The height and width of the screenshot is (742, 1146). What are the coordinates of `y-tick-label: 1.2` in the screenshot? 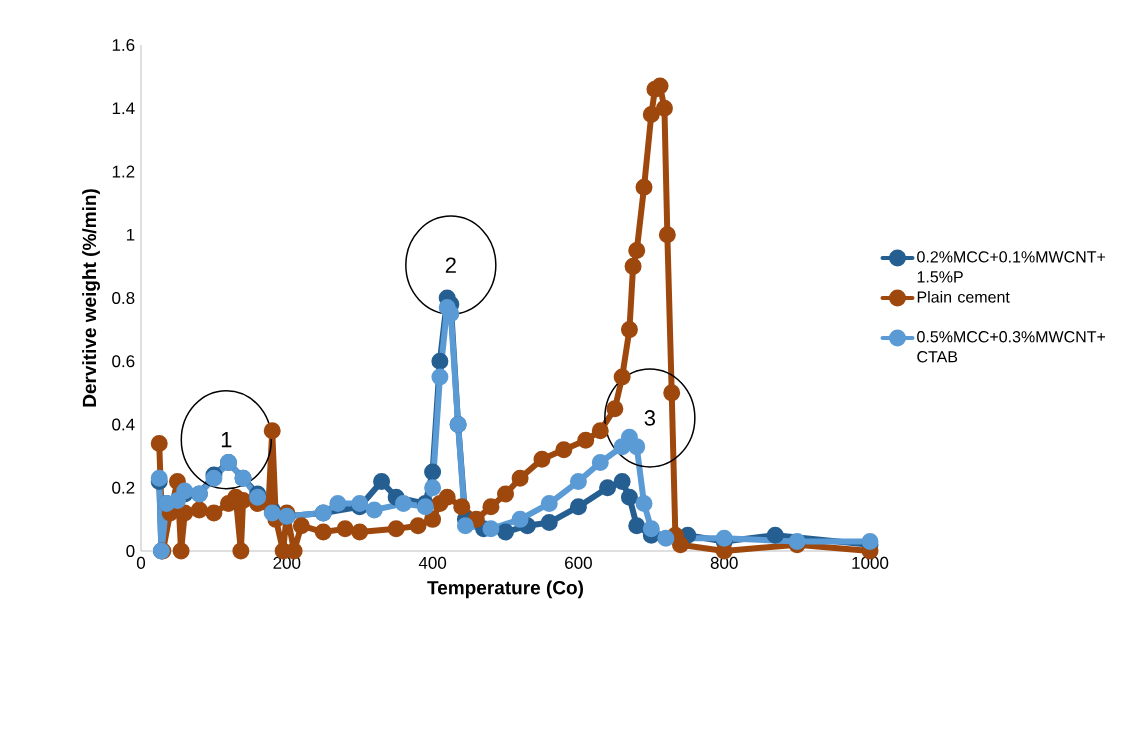 It's located at (123, 171).